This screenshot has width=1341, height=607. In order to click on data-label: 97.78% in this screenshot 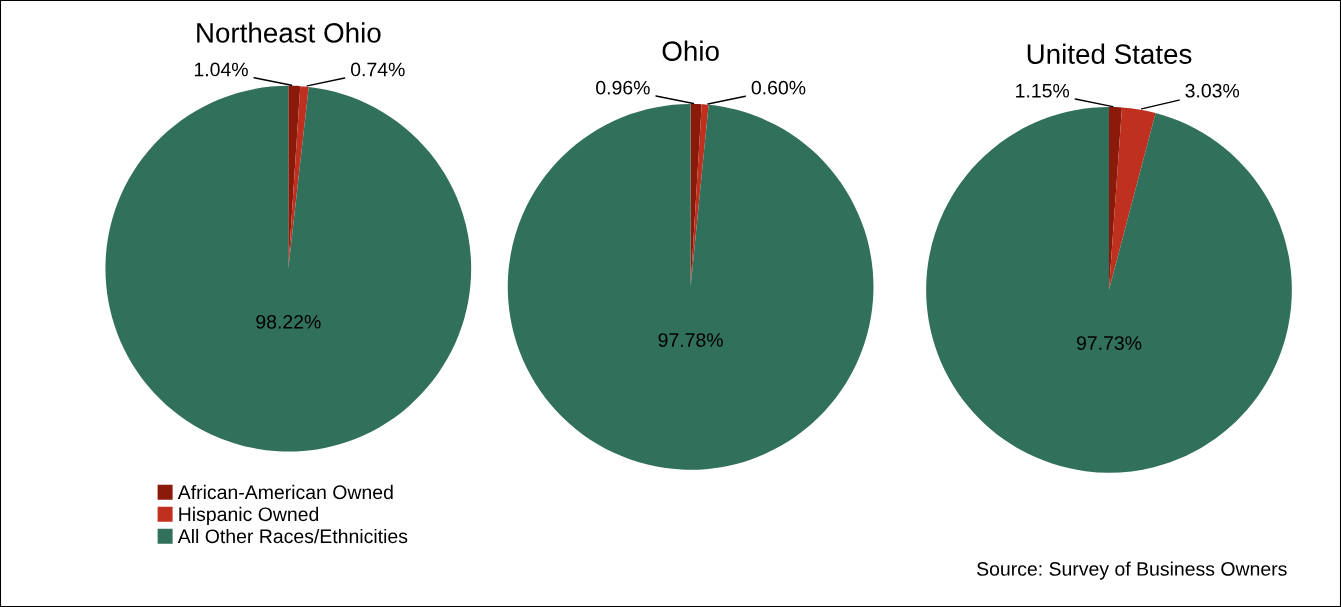, I will do `click(690, 340)`.